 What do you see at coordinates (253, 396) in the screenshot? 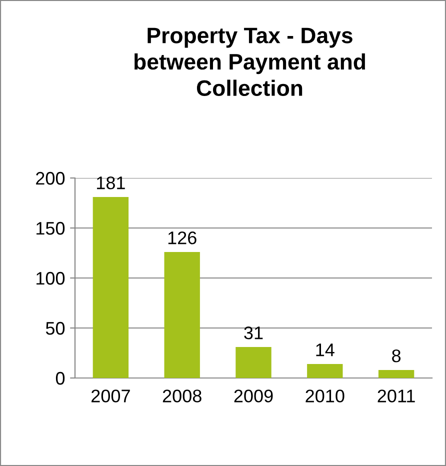
I see `x-tick-label: 2009` at bounding box center [253, 396].